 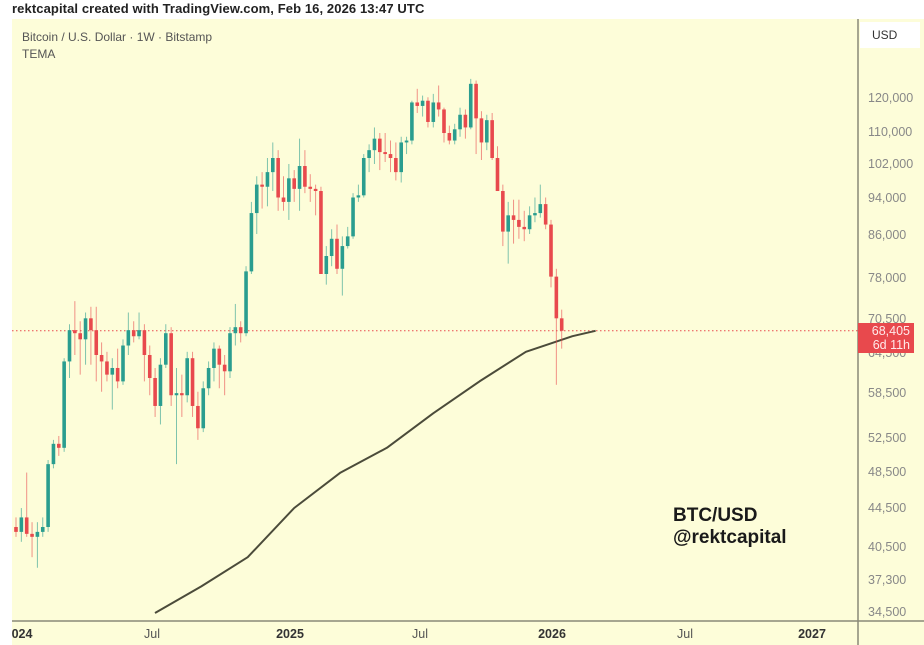 I want to click on watermark: BTC/USD @rektcapital, so click(x=730, y=527).